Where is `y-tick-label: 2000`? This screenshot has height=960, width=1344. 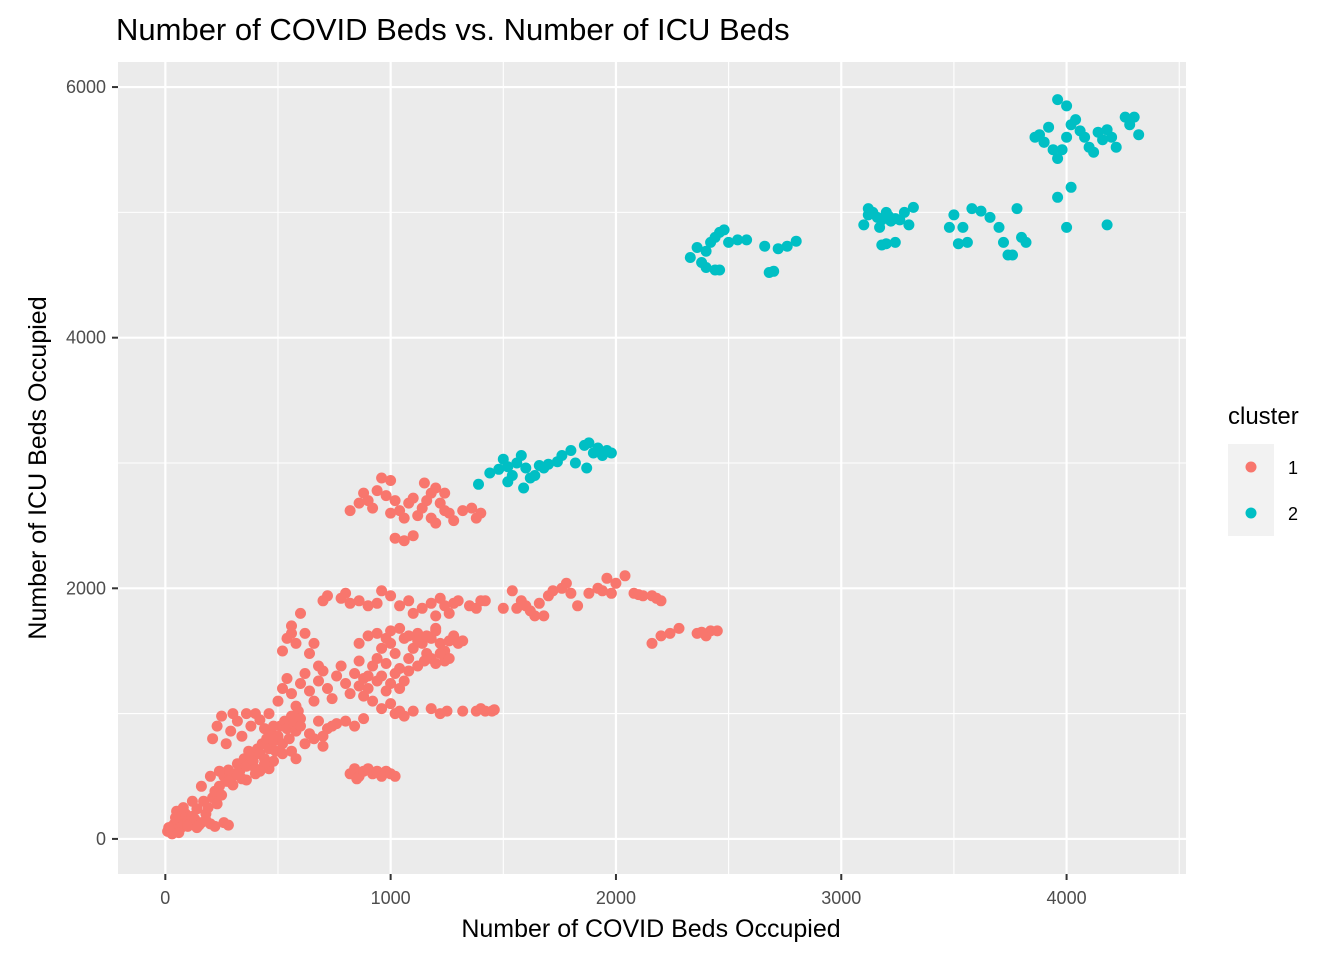 y-tick-label: 2000 is located at coordinates (86, 588).